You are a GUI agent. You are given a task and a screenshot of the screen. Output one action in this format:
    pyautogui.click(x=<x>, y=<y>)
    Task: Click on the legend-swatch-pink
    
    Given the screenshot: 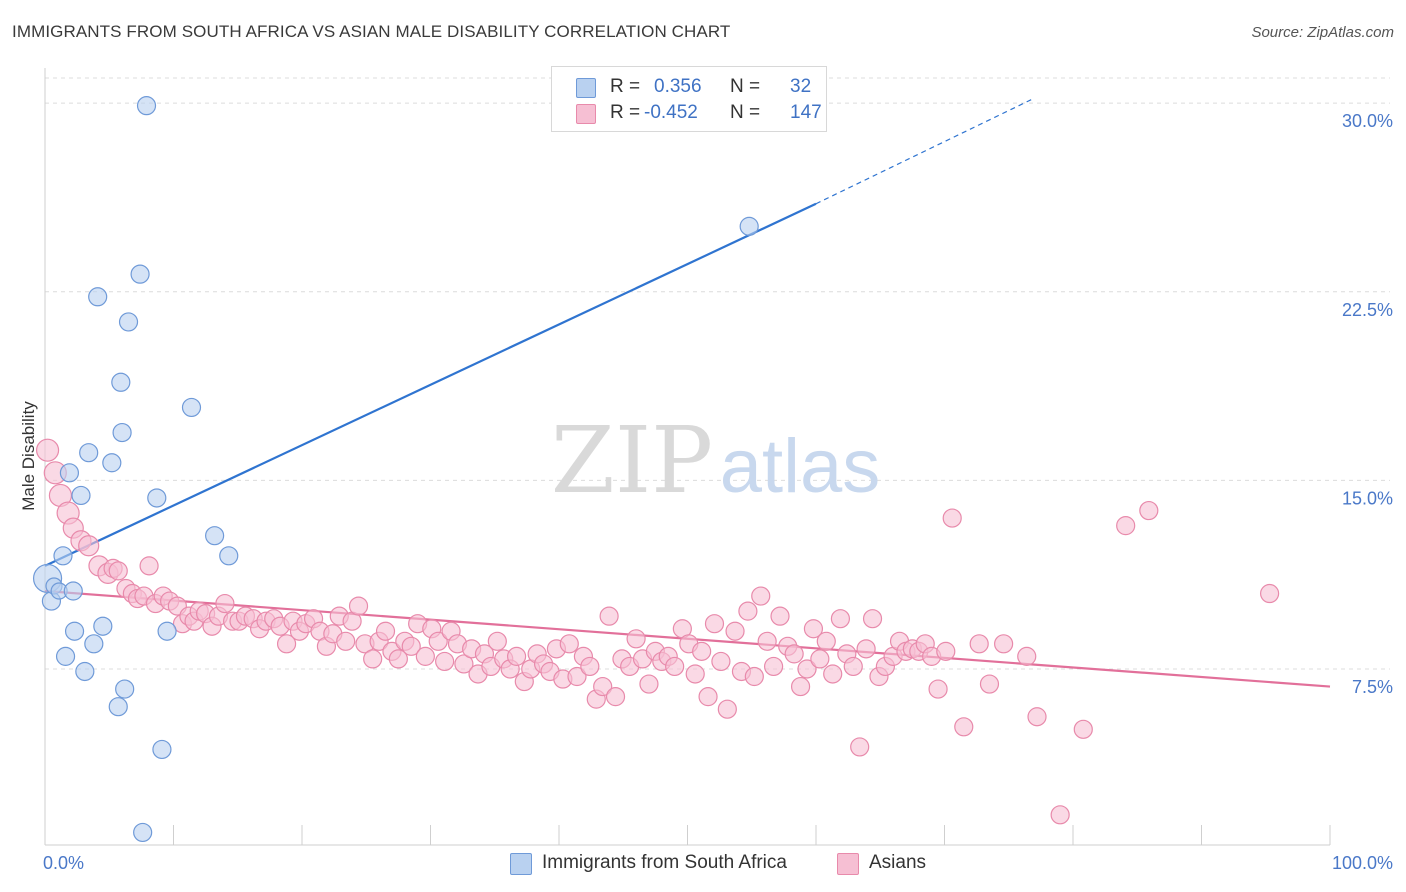 What is the action you would take?
    pyautogui.click(x=586, y=114)
    